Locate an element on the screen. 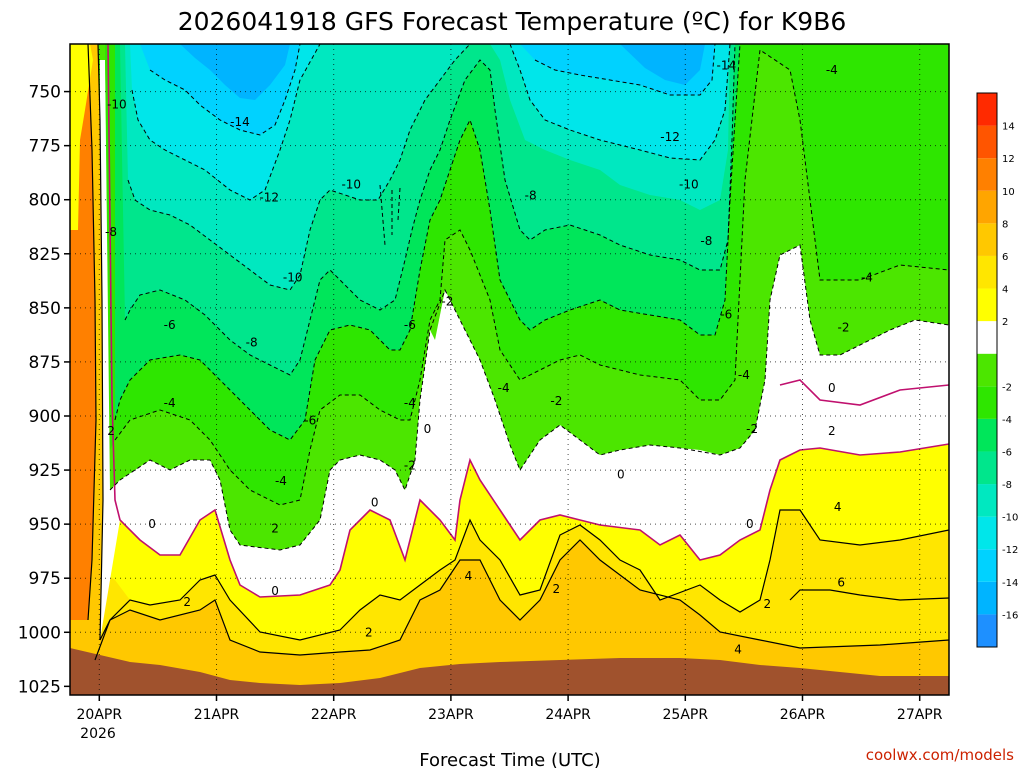  y-axis: 750 775 800 825 850 875 900 925 950 975 1000 1025 is located at coordinates (44, 390).